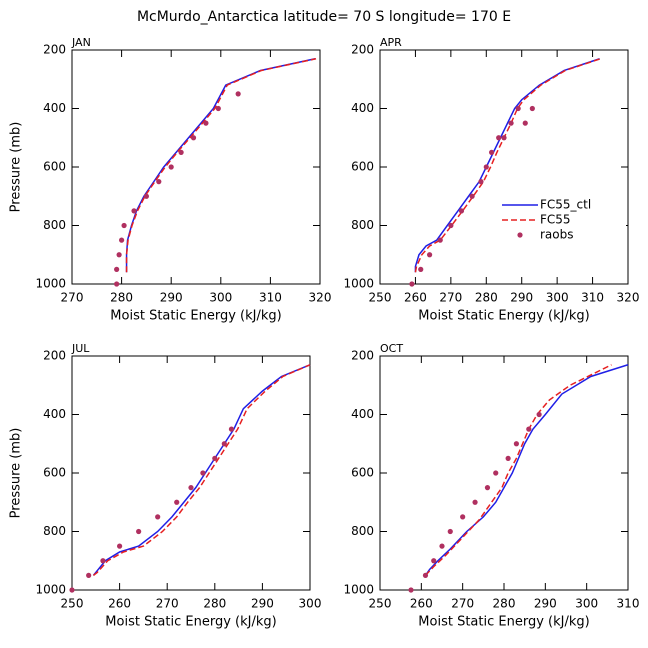  Describe the element at coordinates (391, 42) in the screenshot. I see `panel-title: APR` at that location.